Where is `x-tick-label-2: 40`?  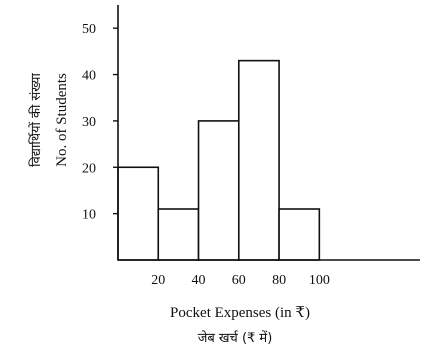 x-tick-label-2: 40 is located at coordinates (199, 280).